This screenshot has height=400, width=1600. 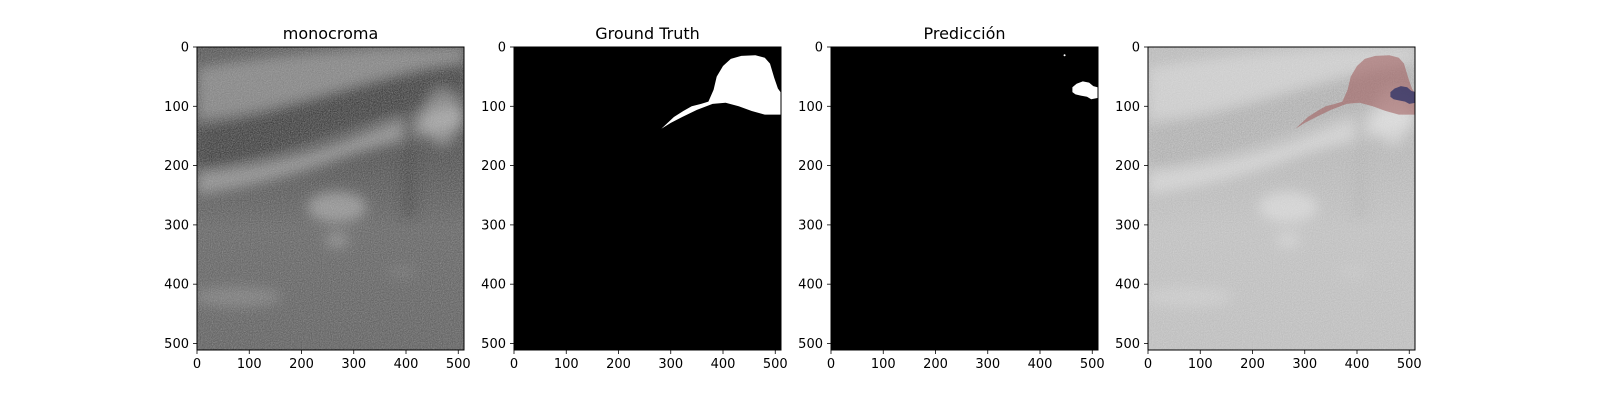 I want to click on ground-truth-mask, so click(x=721, y=92).